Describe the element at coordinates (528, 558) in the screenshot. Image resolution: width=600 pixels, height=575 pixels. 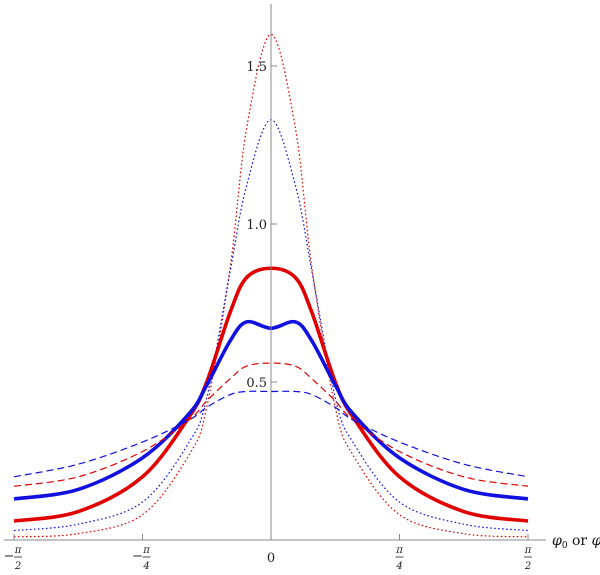
I see `x-tick-label-5: π2` at that location.